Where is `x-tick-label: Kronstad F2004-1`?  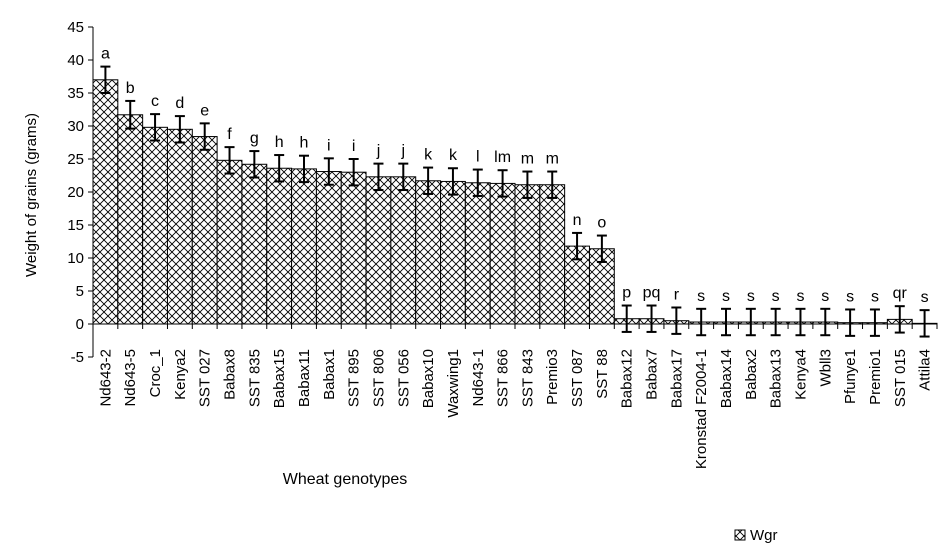 x-tick-label: Kronstad F2004-1 is located at coordinates (701, 409).